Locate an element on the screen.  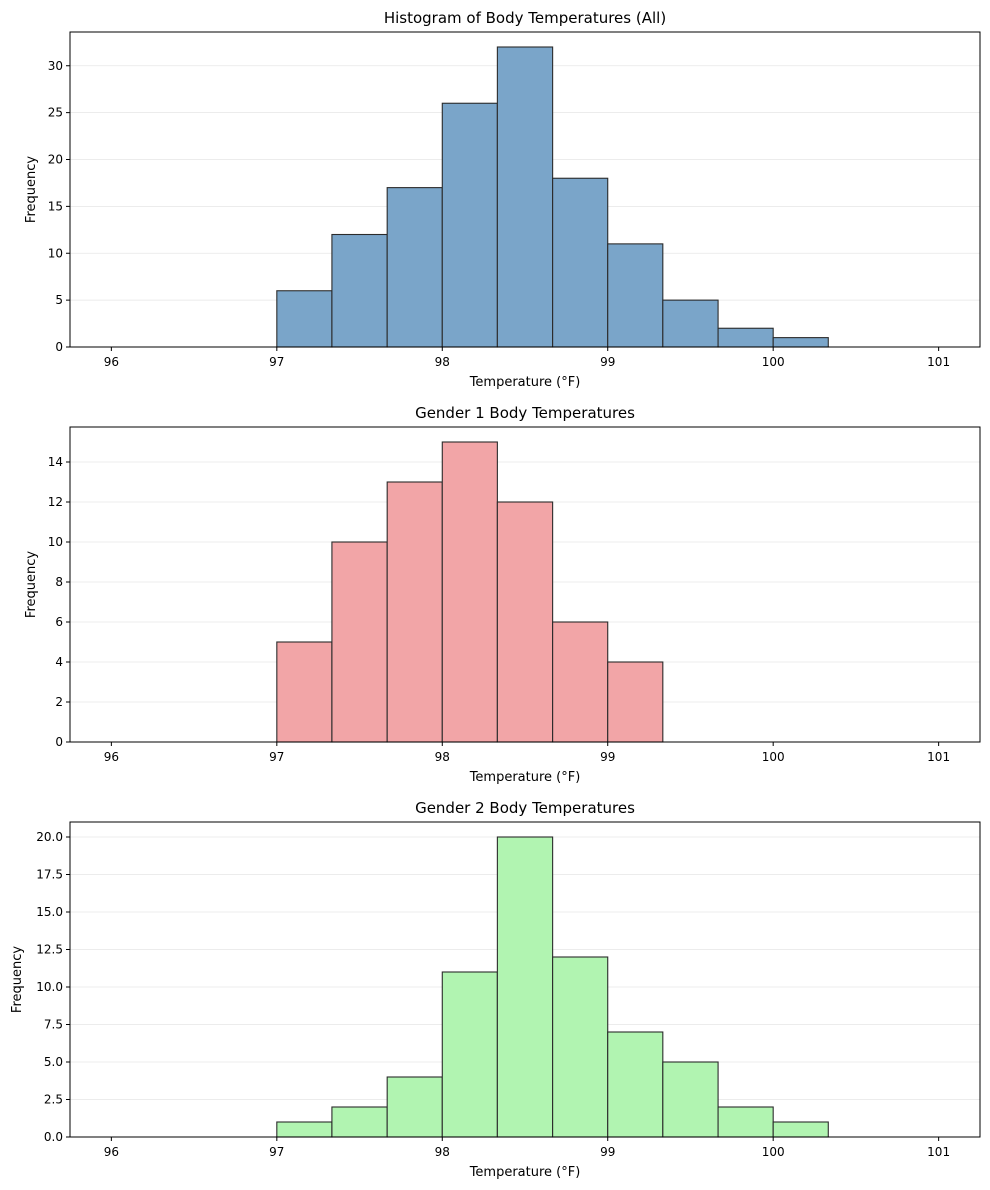
y-tick-label: 17.5 is located at coordinates (49, 875).